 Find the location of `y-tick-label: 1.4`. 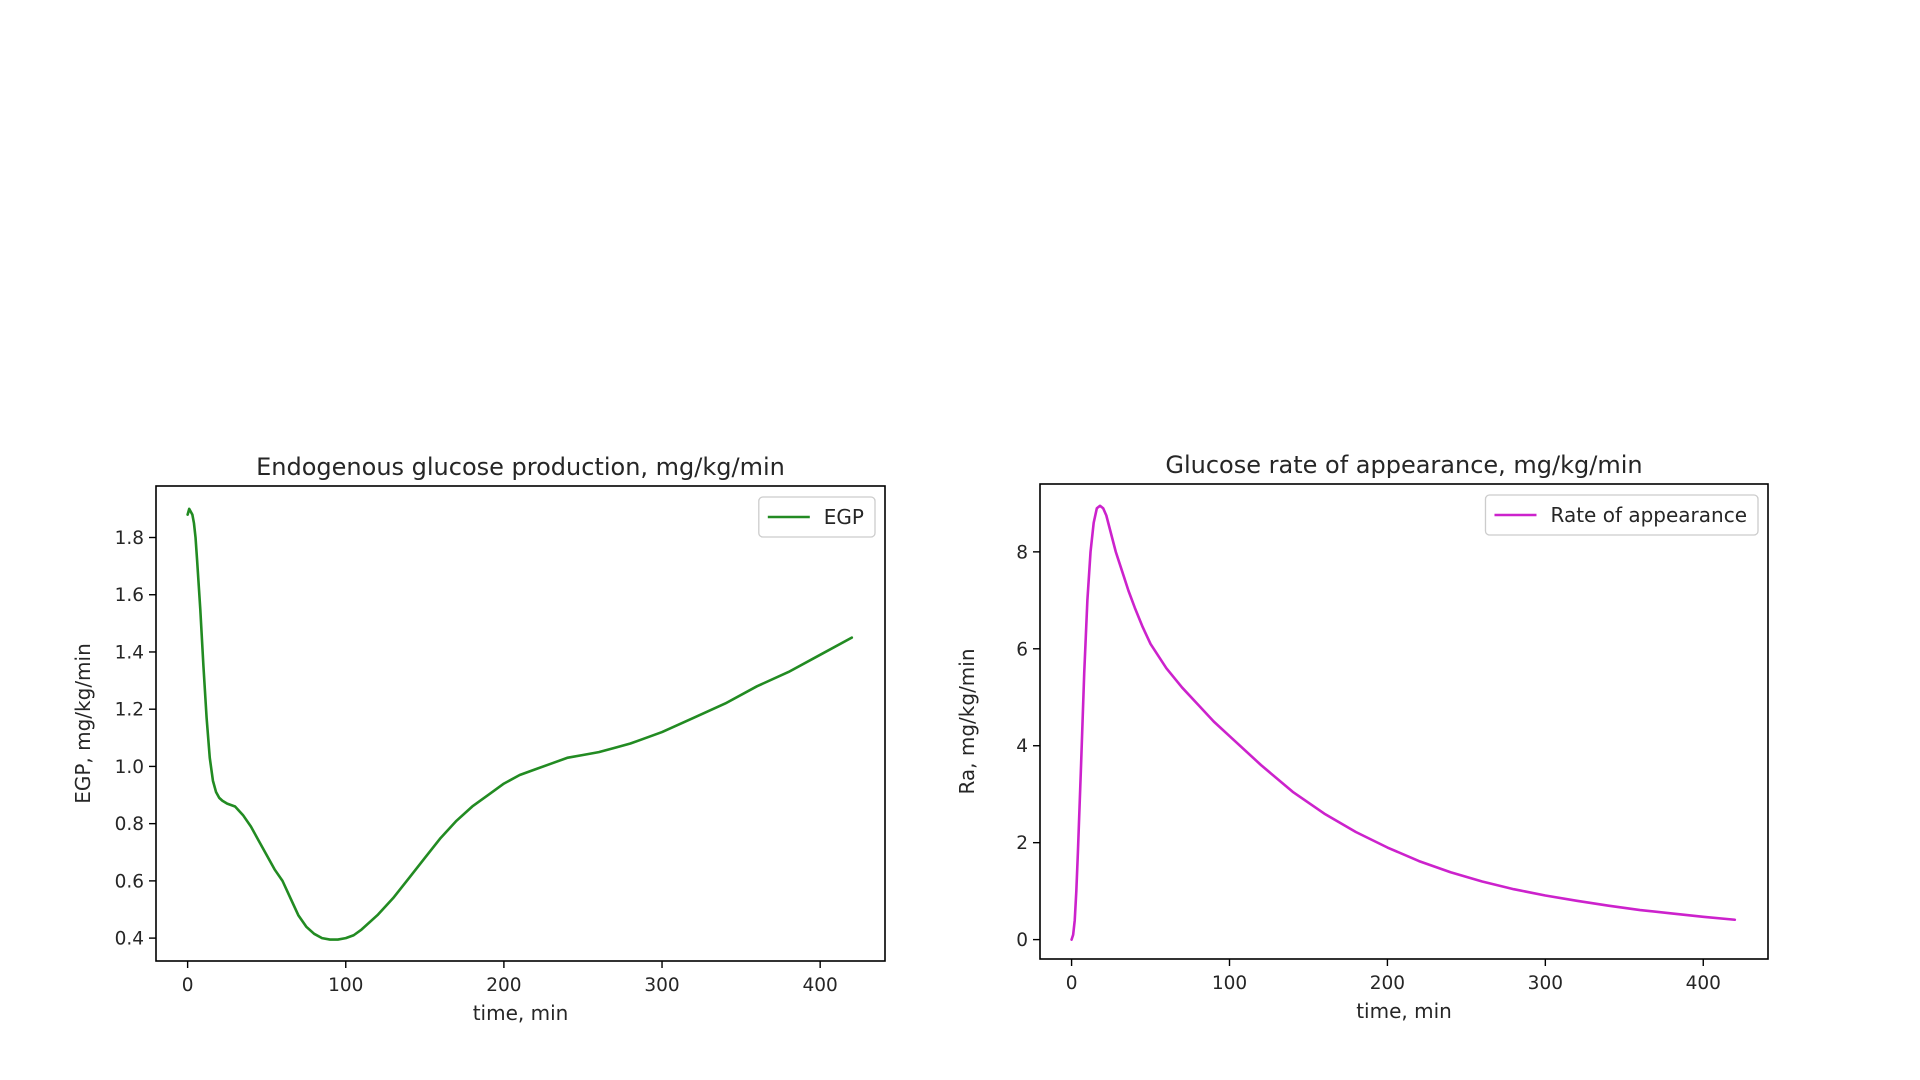

y-tick-label: 1.4 is located at coordinates (129, 652).